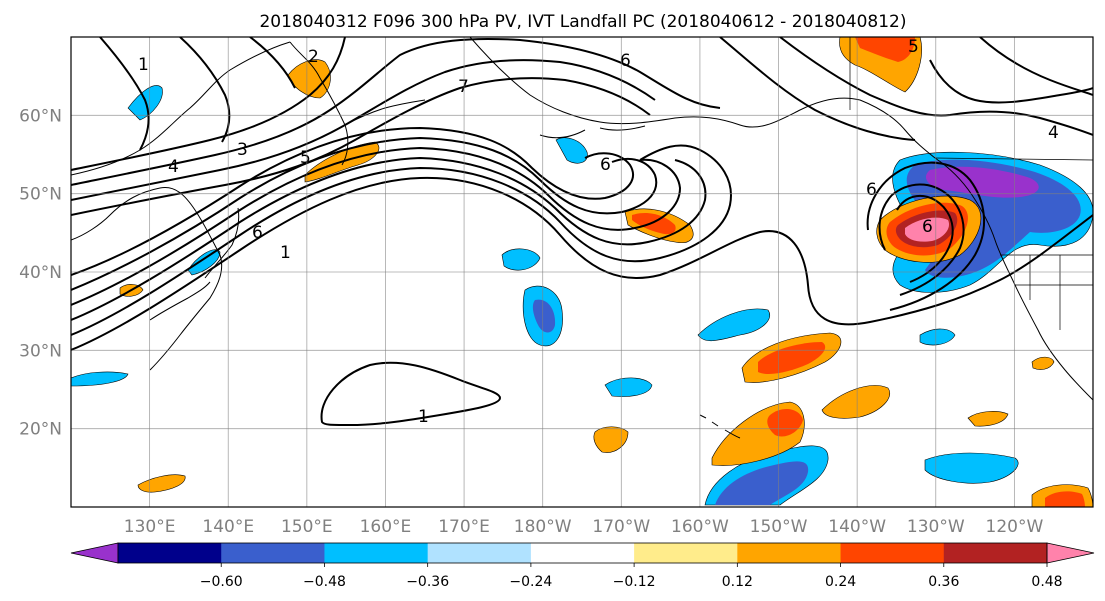 The height and width of the screenshot is (601, 1105). What do you see at coordinates (700, 527) in the screenshot?
I see `longitude-tick-label: 160°W` at bounding box center [700, 527].